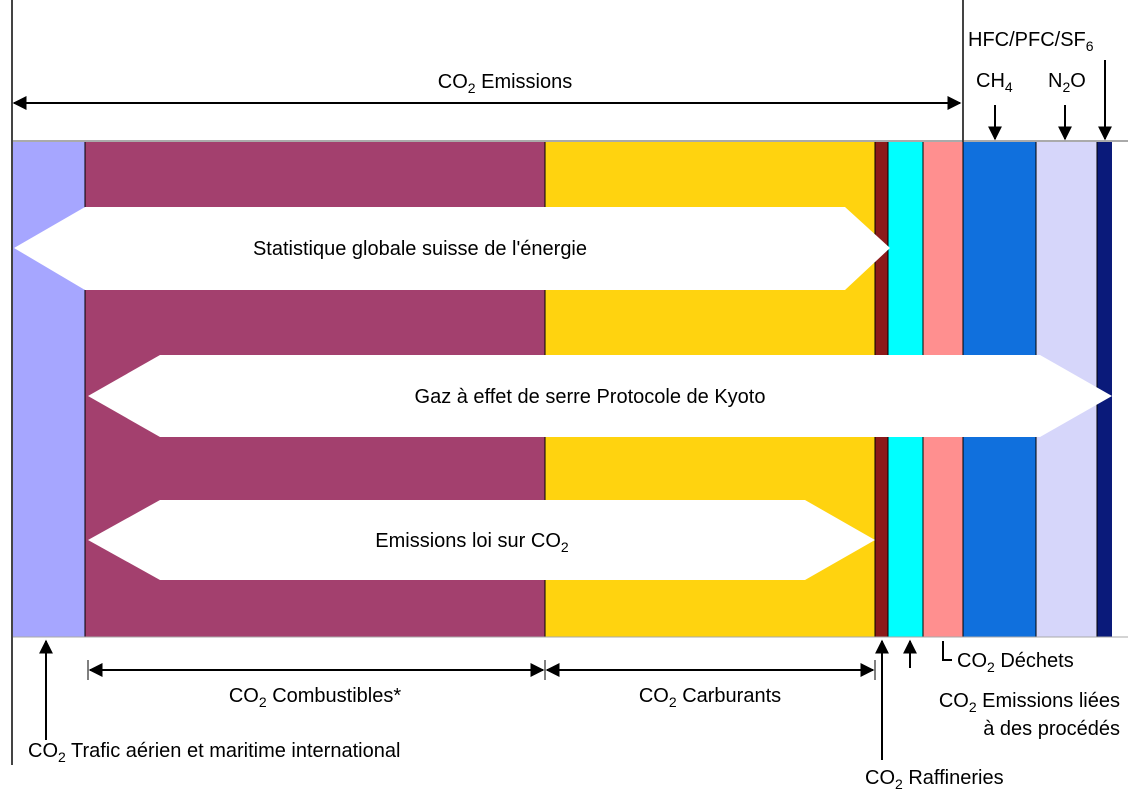  I want to click on text-part: Déchets, so click(1034, 661).